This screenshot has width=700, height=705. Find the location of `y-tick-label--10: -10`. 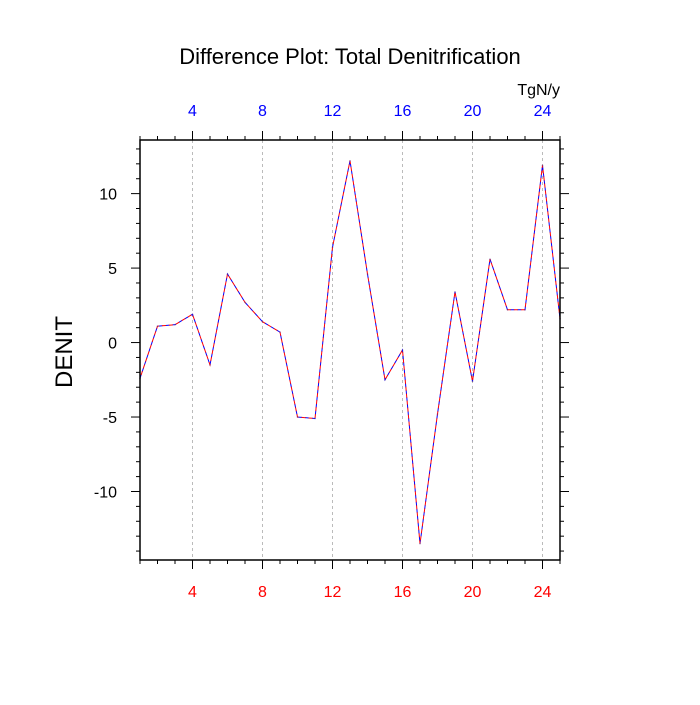

y-tick-label--10: -10 is located at coordinates (105, 492).